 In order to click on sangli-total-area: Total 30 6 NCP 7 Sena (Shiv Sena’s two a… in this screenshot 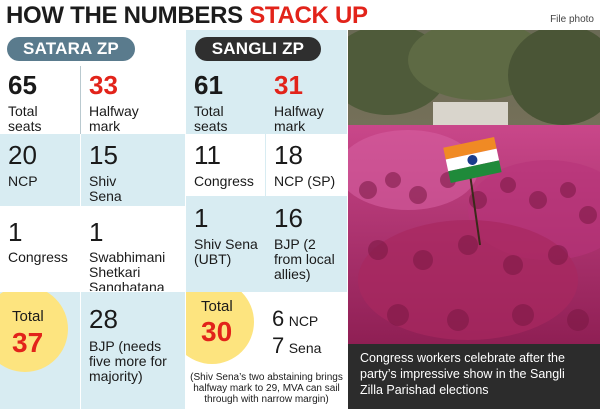, I will do `click(266, 350)`.